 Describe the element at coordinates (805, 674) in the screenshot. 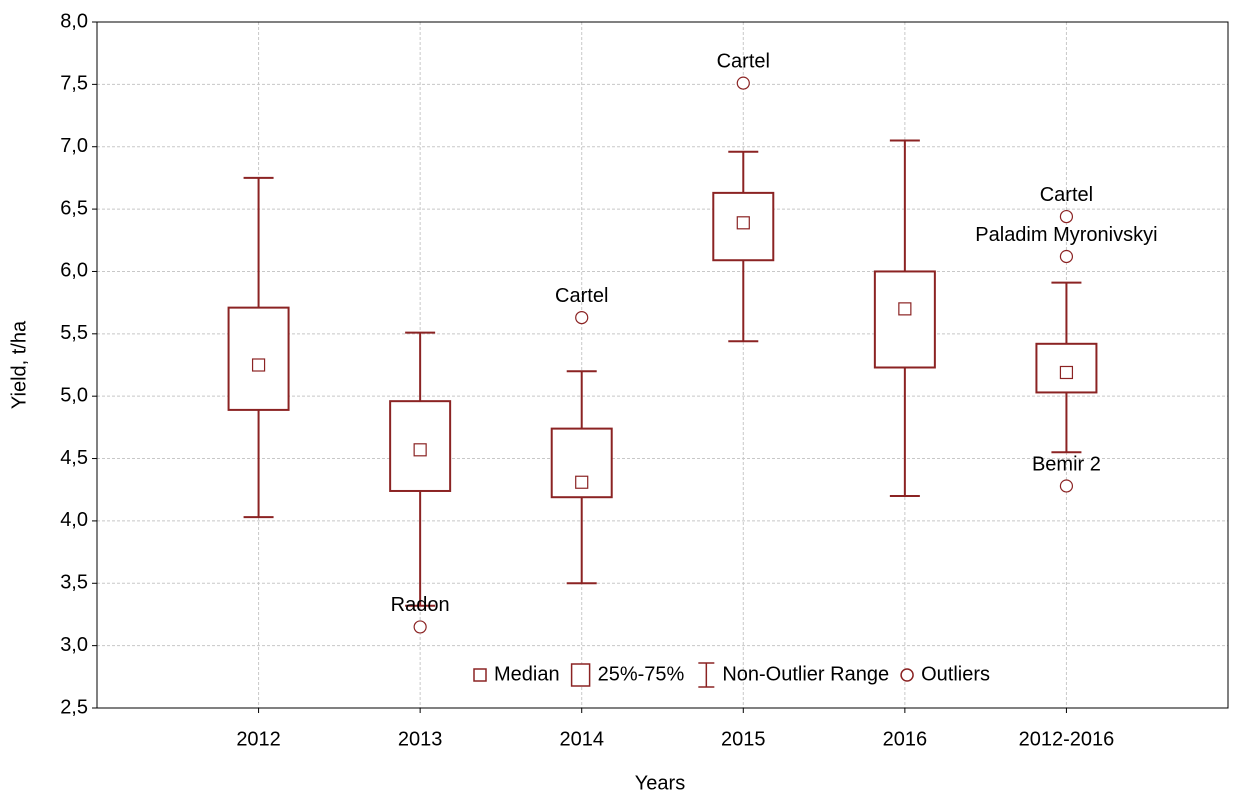

I see `legend-label: Non-Outlier Range` at that location.